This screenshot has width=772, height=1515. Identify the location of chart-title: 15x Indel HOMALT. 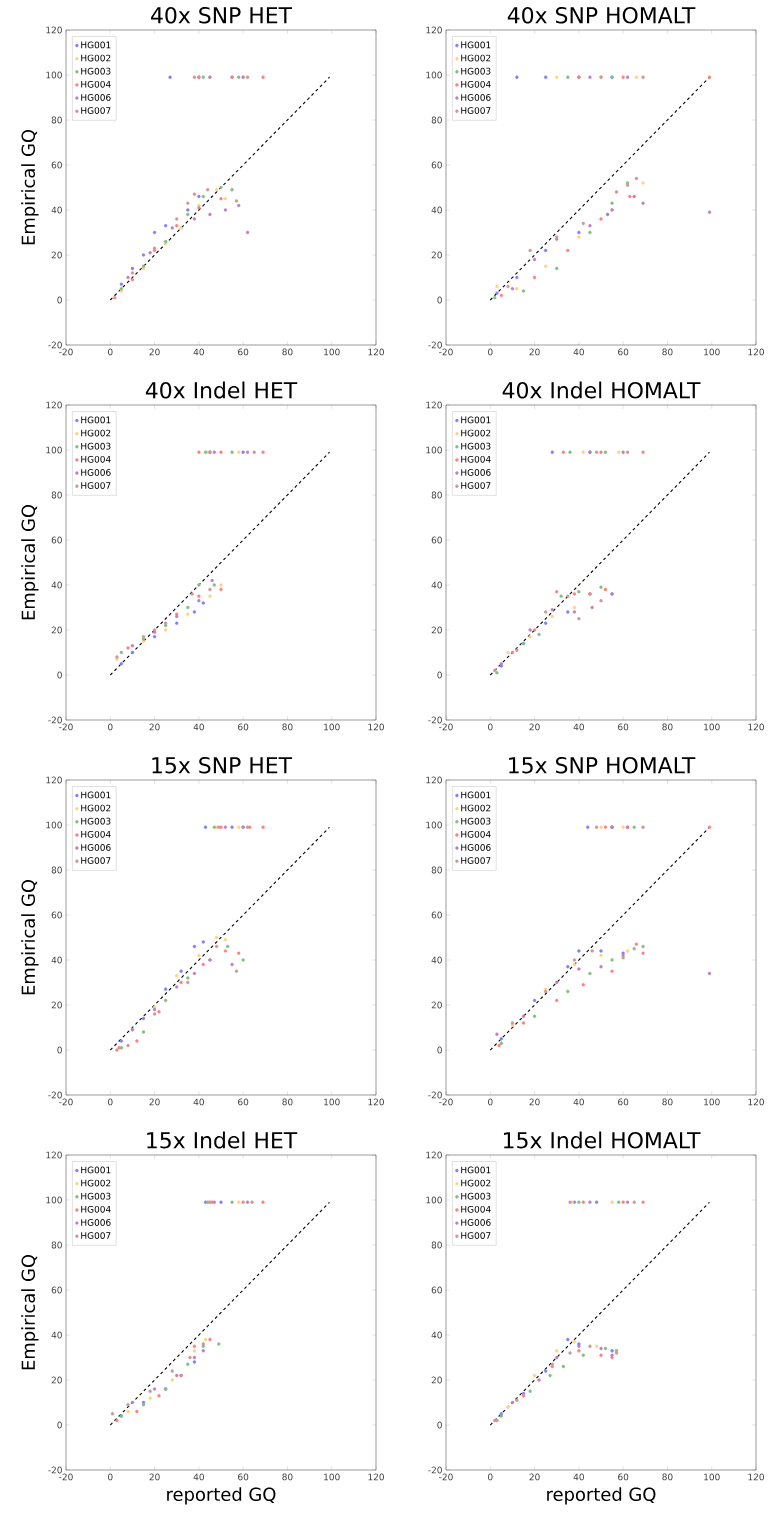
(602, 1140).